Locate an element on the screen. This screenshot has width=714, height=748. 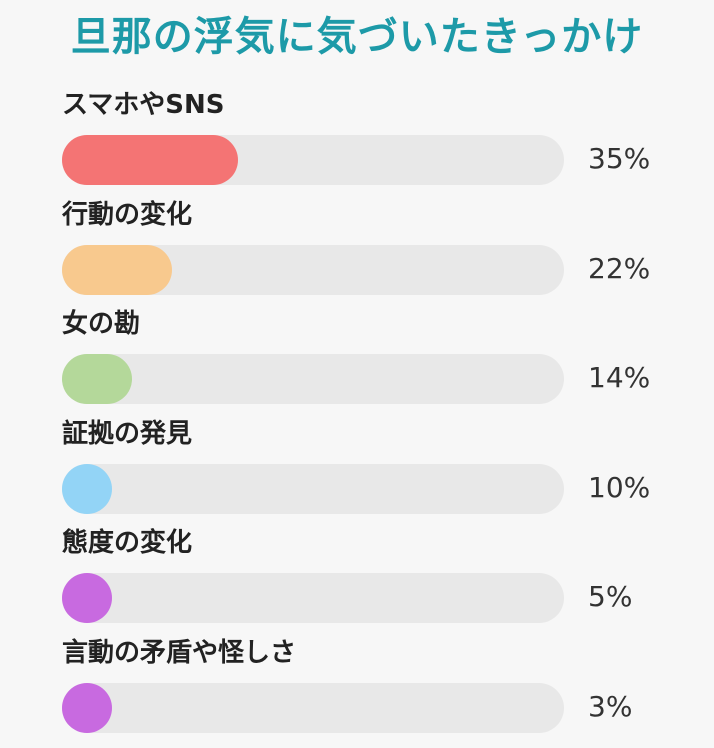
value-label: 3% is located at coordinates (610, 706).